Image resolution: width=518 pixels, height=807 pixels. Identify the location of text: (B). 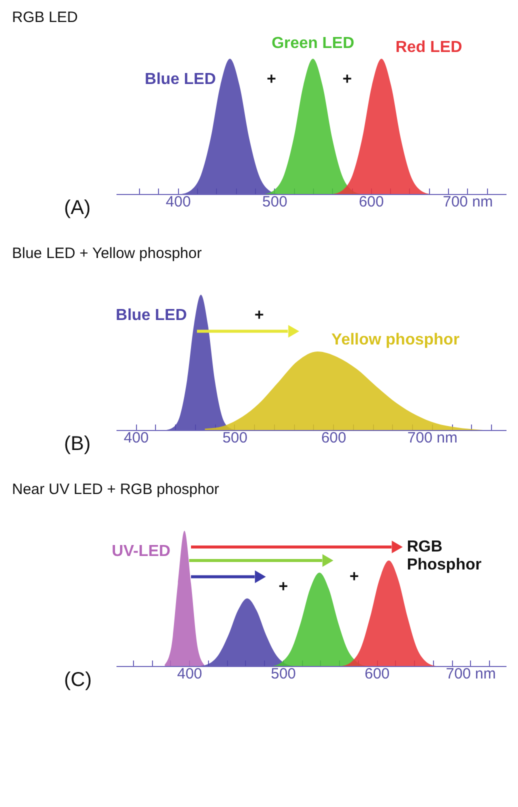
(77, 444).